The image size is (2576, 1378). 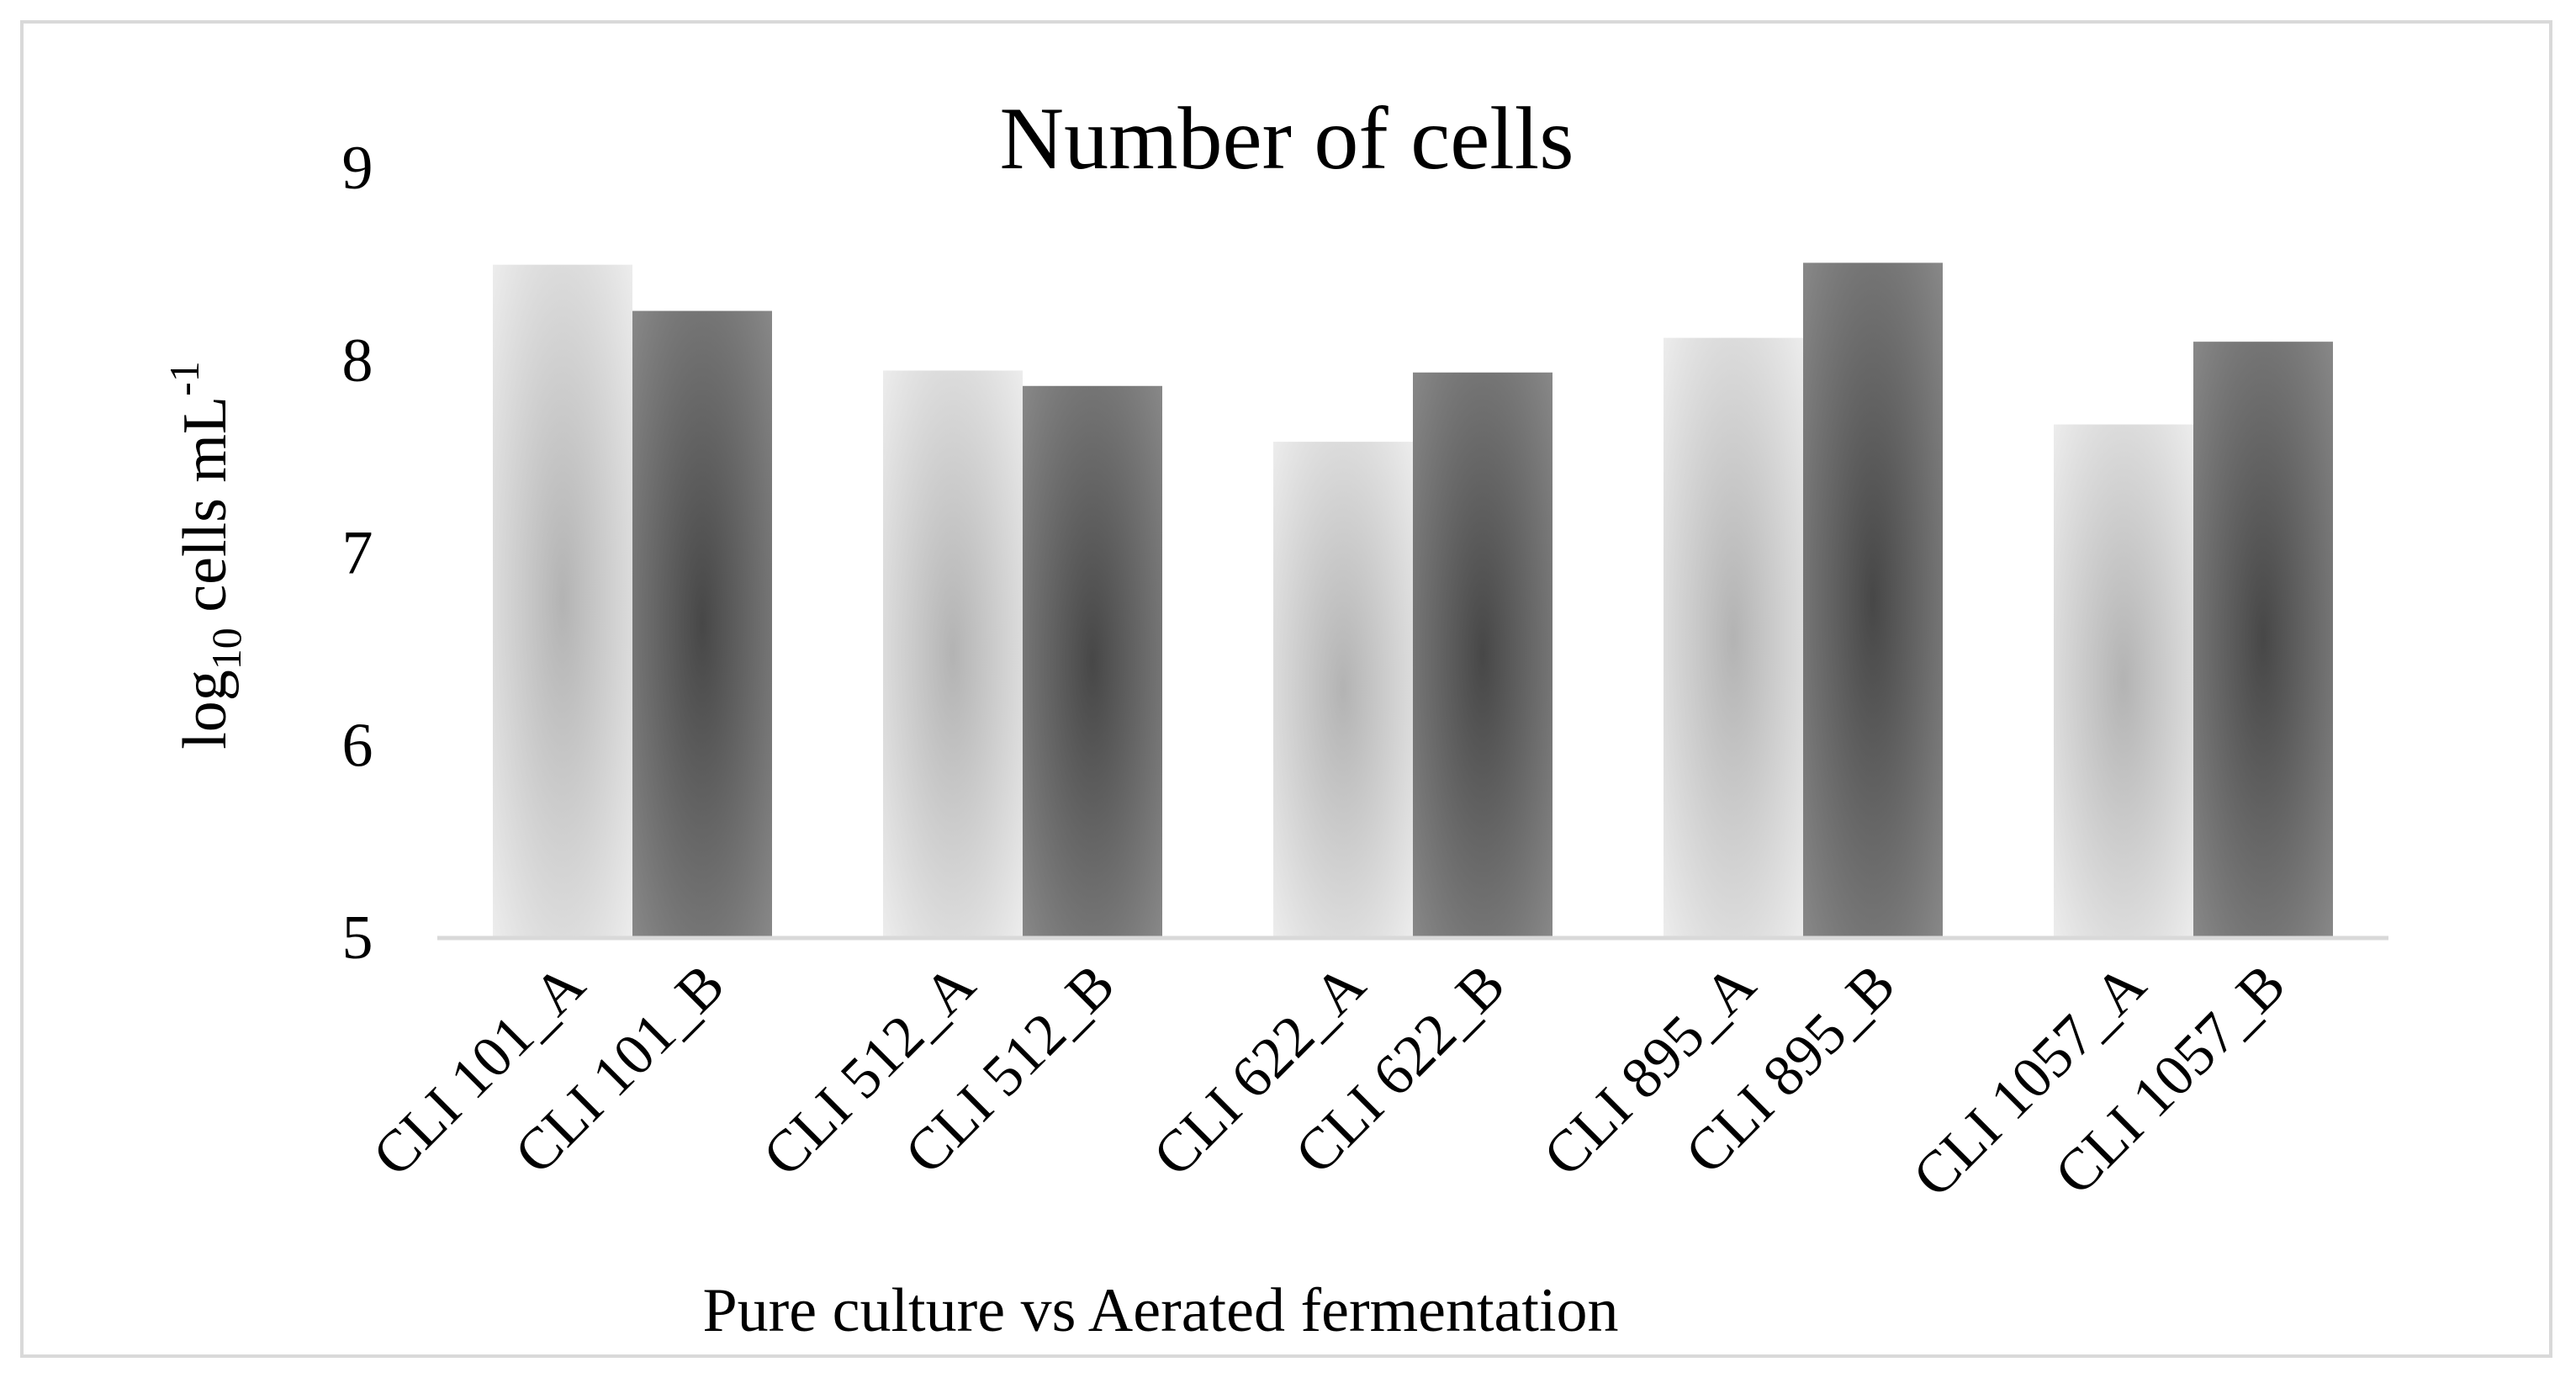 I want to click on bar-cli-512-b, so click(x=1092, y=660).